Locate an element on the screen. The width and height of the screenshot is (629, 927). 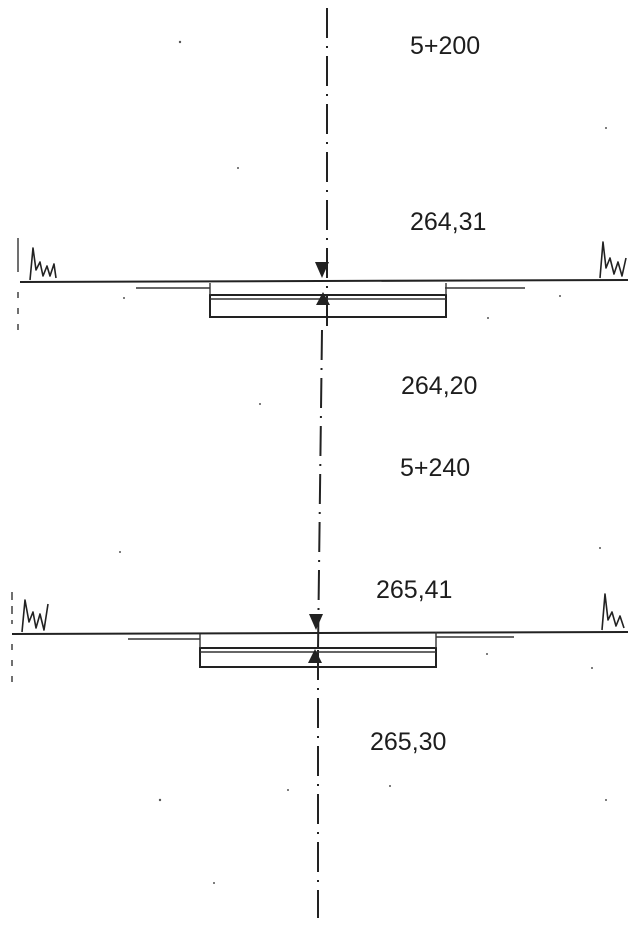
top-level-label-1: 264,31 is located at coordinates (448, 222).